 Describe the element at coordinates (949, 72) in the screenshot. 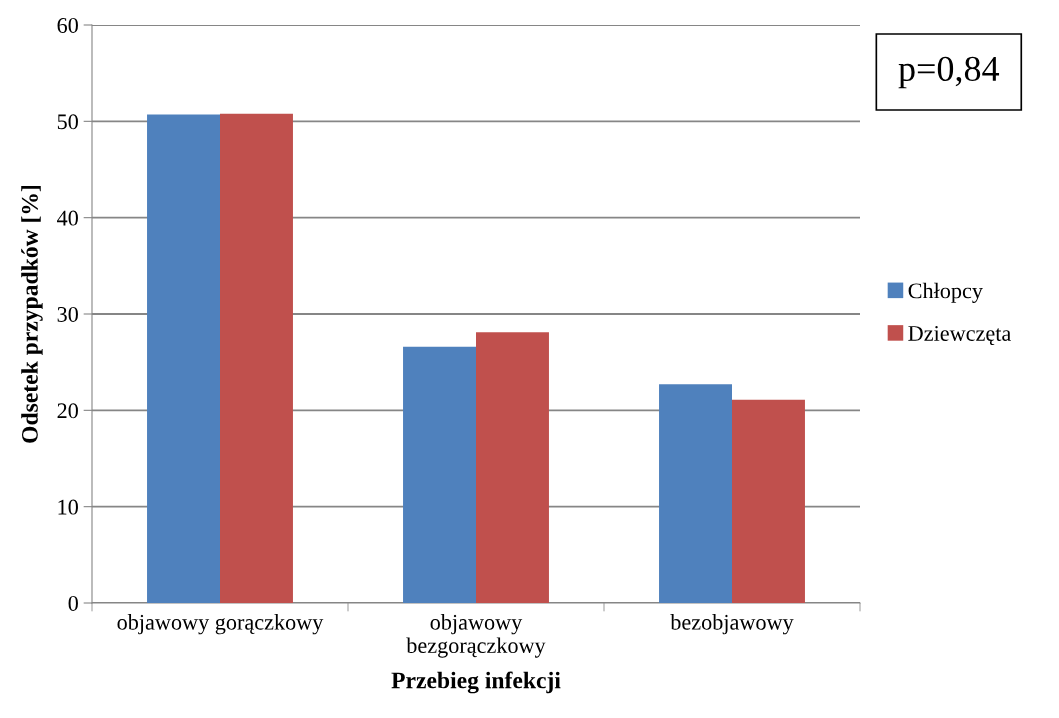

I see `text: p=0,84` at that location.